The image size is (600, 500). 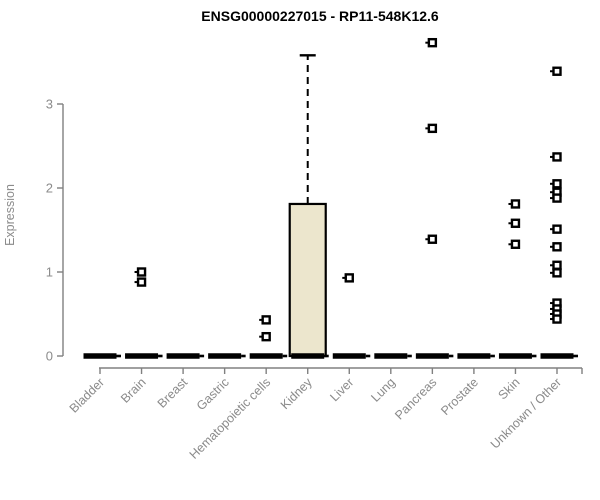 What do you see at coordinates (320, 16) in the screenshot?
I see `chart-title: ENSG00000227015 - RP11-548K12.6` at bounding box center [320, 16].